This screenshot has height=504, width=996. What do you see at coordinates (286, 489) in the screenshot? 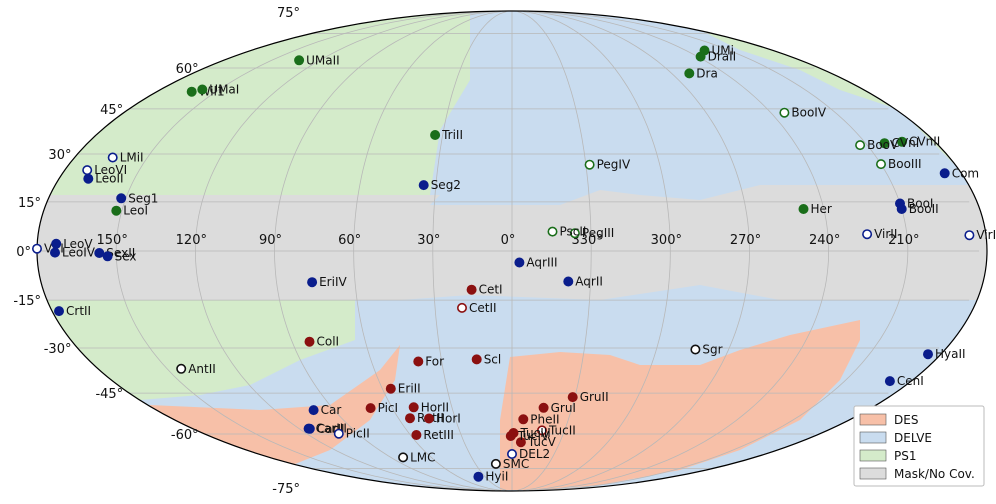
I see `y-tick-label: -75°` at bounding box center [286, 489].